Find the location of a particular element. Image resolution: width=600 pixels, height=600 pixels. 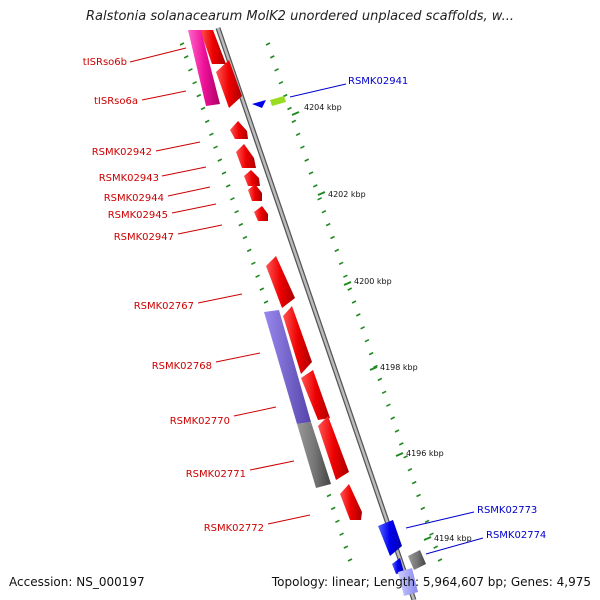

scale-tick-label: 4202 kbp is located at coordinates (347, 194).